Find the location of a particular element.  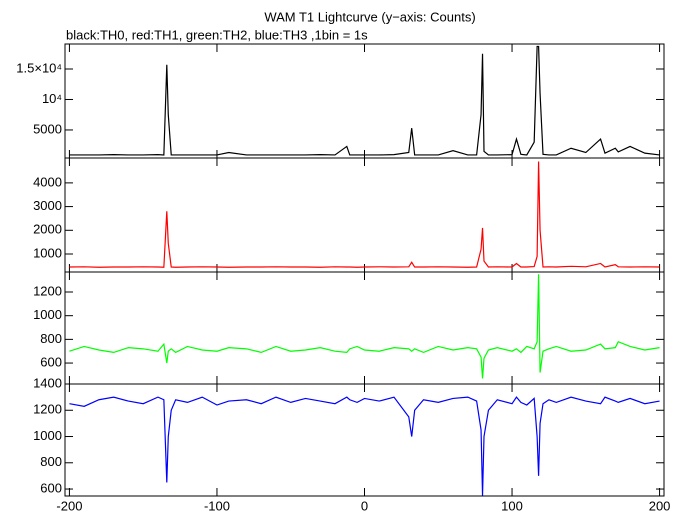

x-tick-label: -100 is located at coordinates (217, 505).